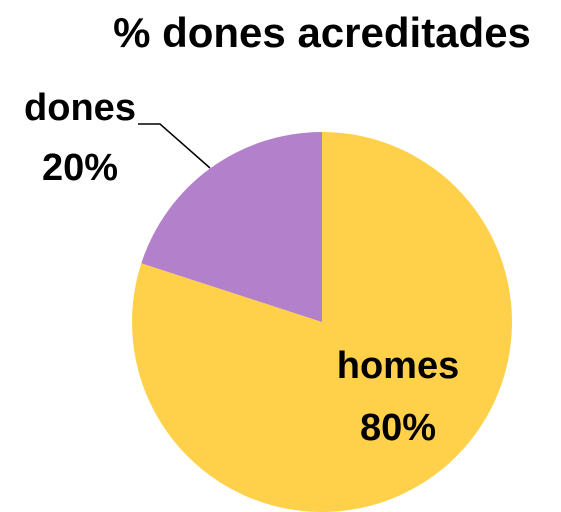 The height and width of the screenshot is (512, 561). I want to click on slice-label: homes, so click(398, 366).